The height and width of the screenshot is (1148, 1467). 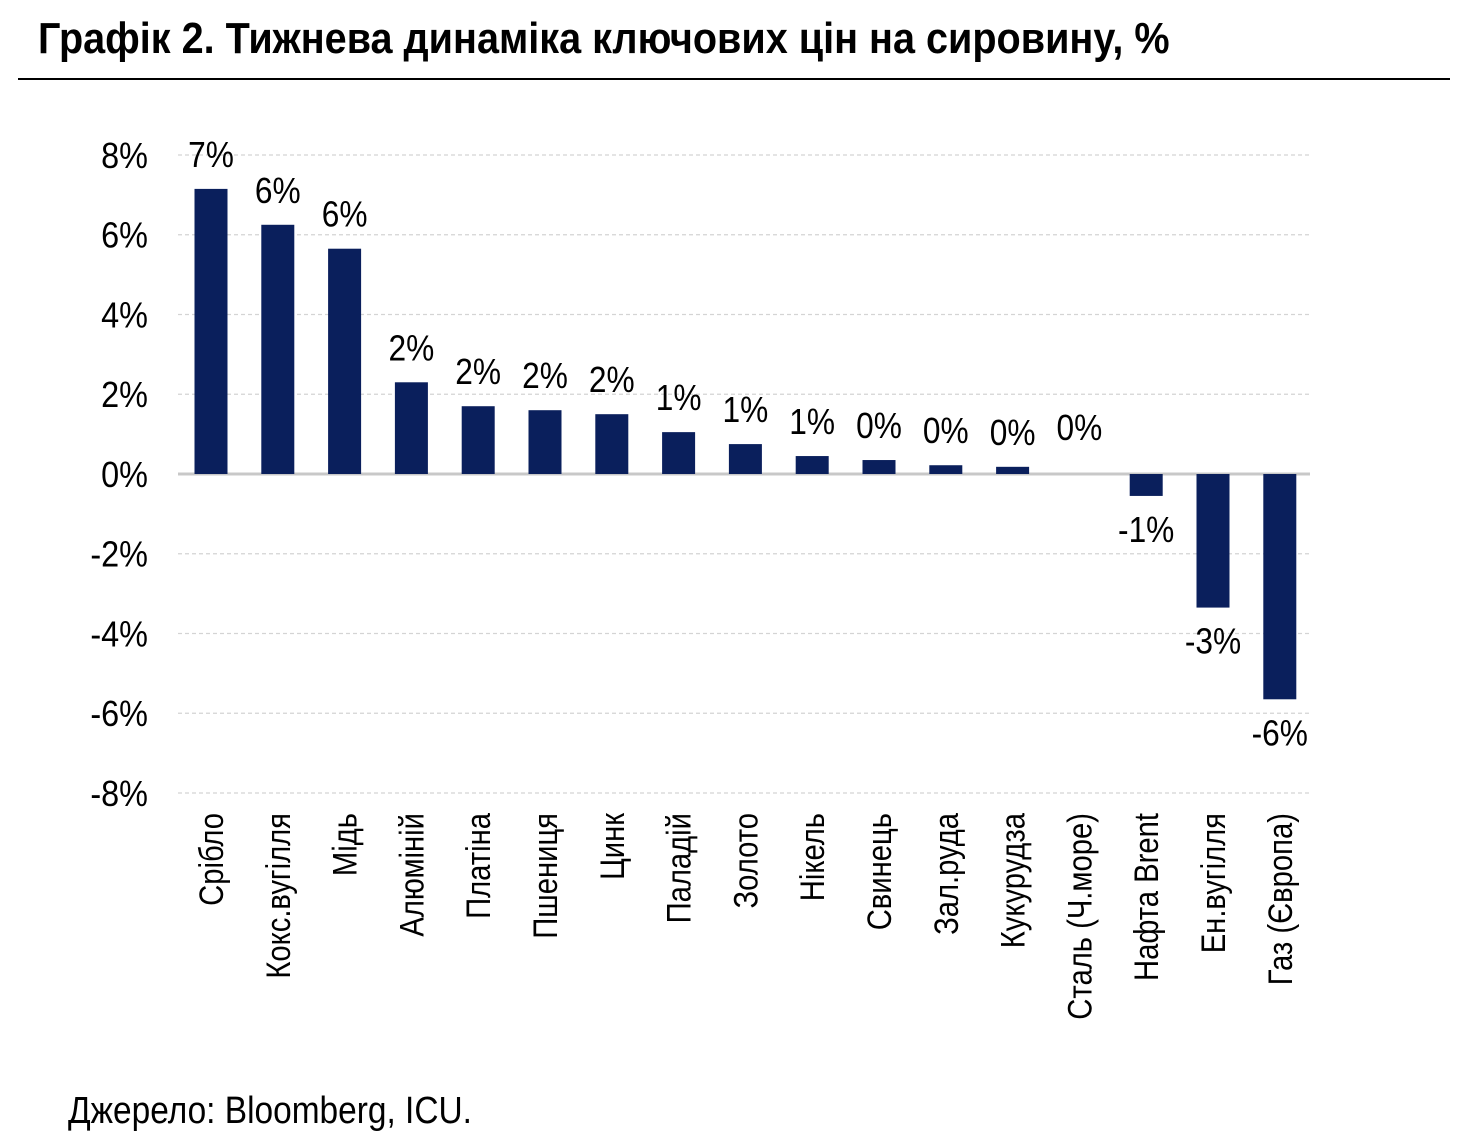 I want to click on y-tick-label: -6%, so click(x=119, y=715).